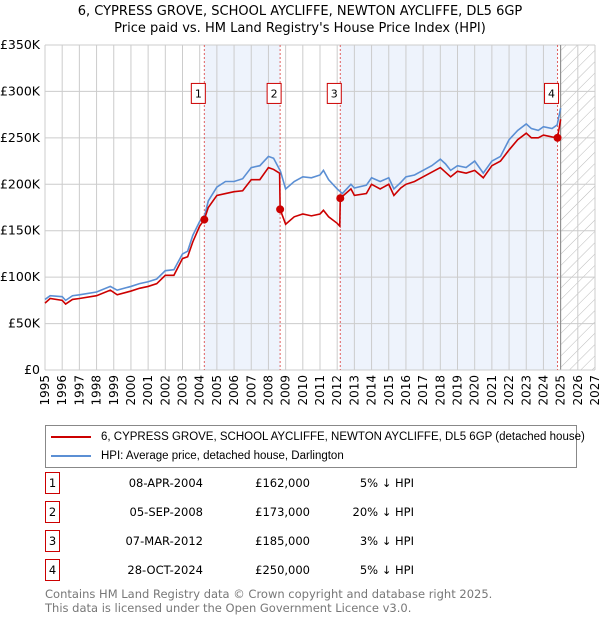 This screenshot has width=600, height=620. Describe the element at coordinates (52, 483) in the screenshot. I see `transaction-marker: 1` at that location.